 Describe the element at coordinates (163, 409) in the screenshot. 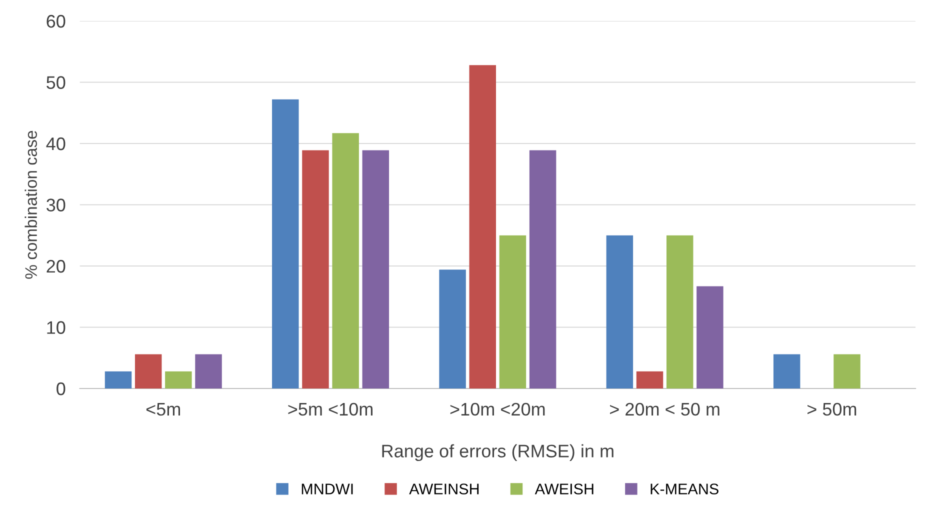

I see `x-tick-label: <5m` at that location.